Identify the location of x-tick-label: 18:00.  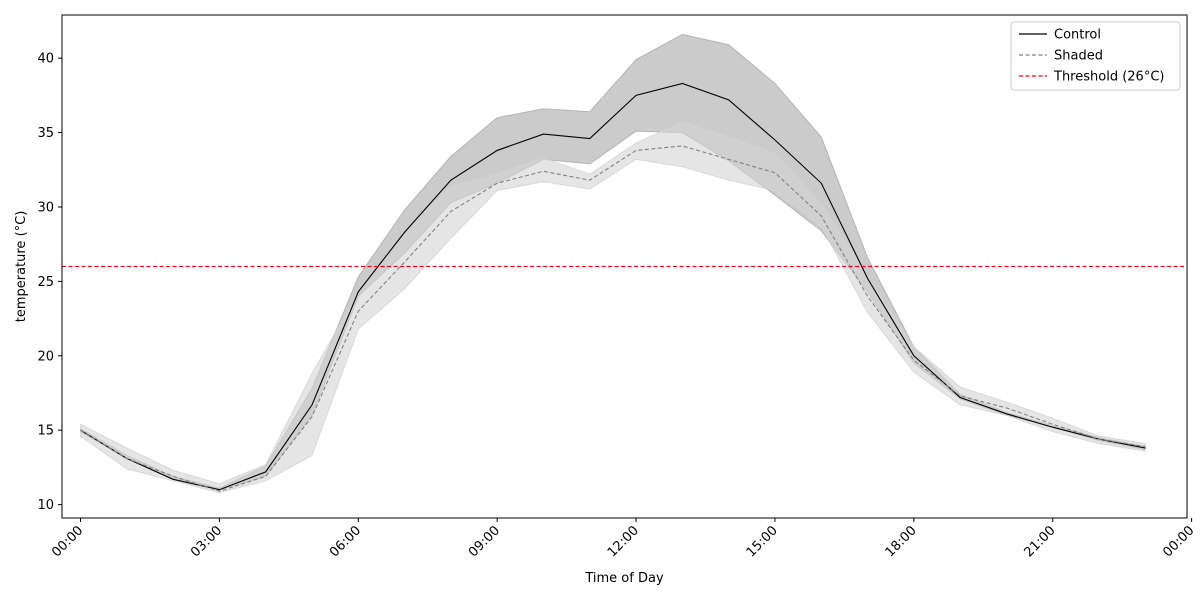
(901, 541).